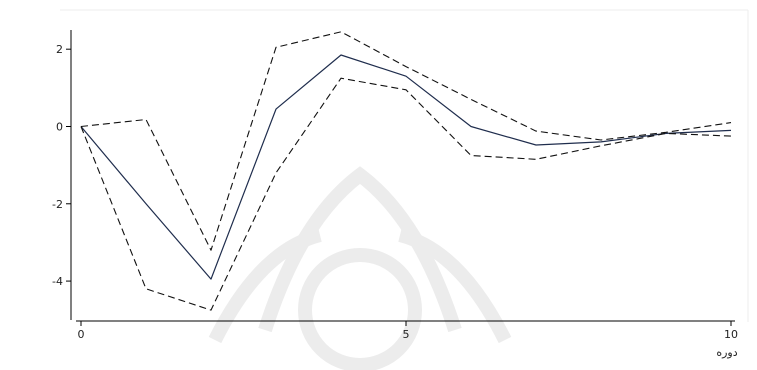  Describe the element at coordinates (57, 281) in the screenshot. I see `y-tick-label: -4` at that location.